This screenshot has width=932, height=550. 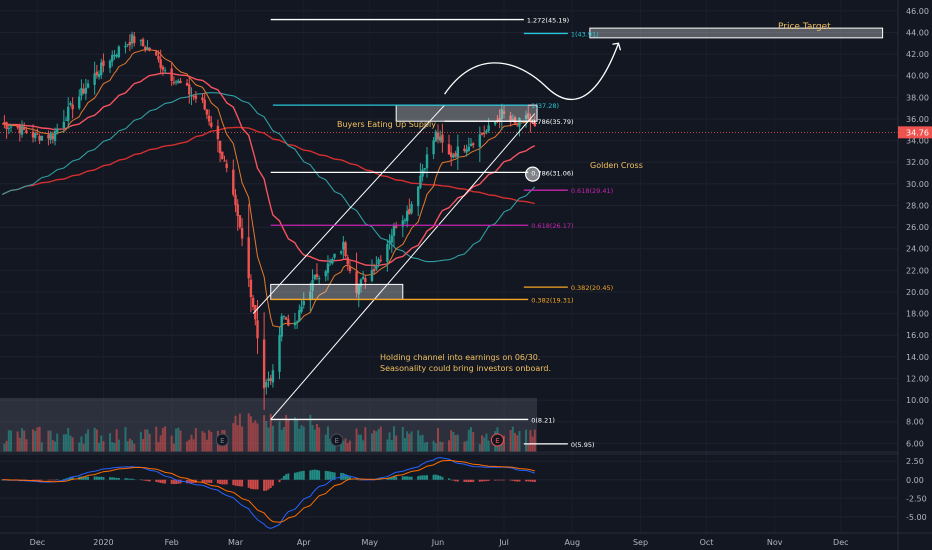 I want to click on golden-cross-marker, so click(x=533, y=174).